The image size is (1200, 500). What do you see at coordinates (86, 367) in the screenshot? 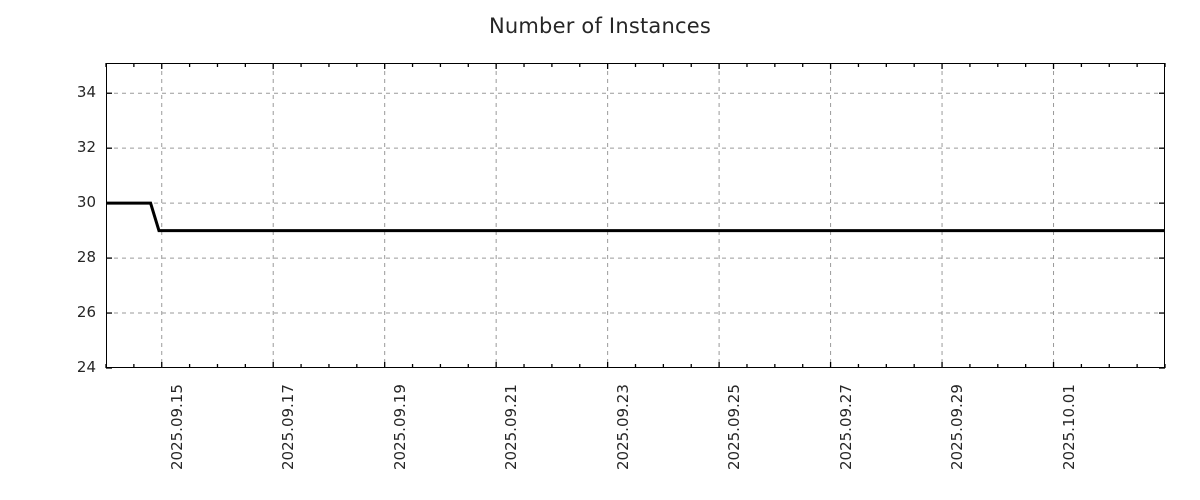
I see `y-tick-label: 24` at bounding box center [86, 367].